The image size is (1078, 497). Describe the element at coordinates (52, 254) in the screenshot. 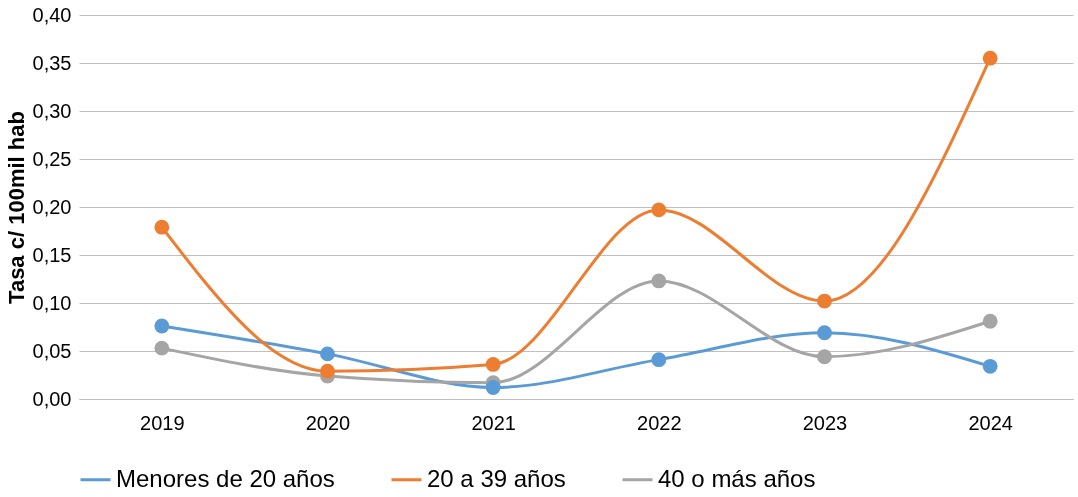

I see `y-tick-label: 0,15` at that location.